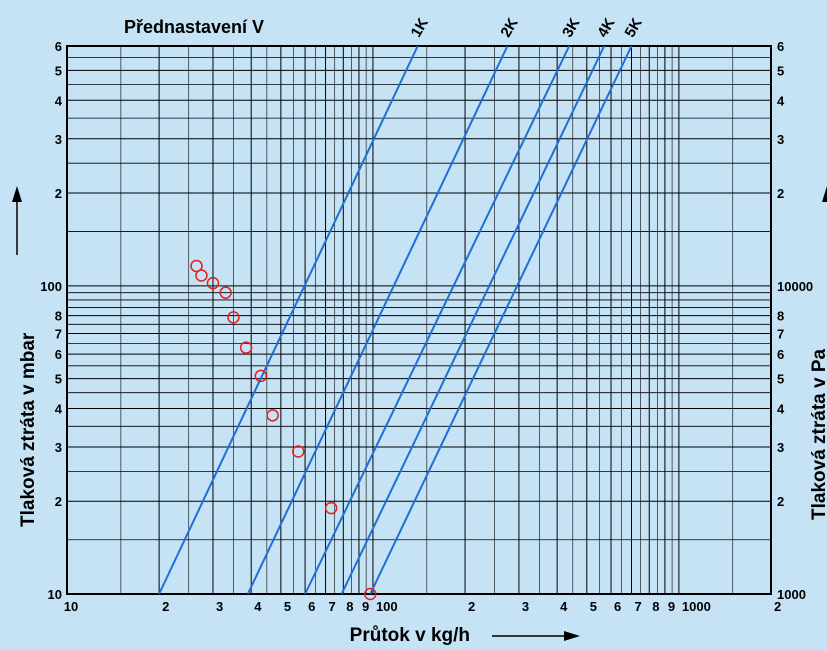 This screenshot has width=827, height=650. Describe the element at coordinates (283, 430) in the screenshot. I see `data-markers` at that location.